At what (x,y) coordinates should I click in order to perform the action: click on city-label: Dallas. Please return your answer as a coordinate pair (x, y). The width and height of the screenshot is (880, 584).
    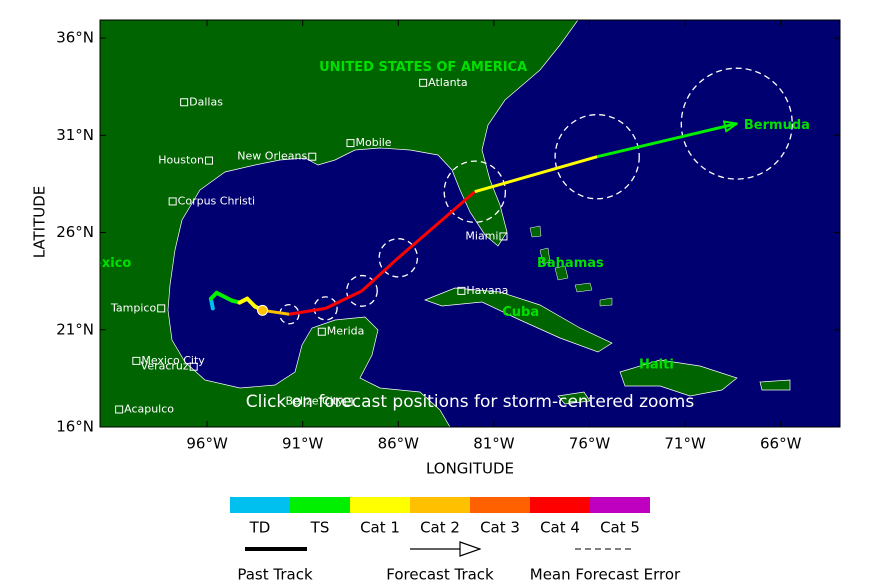
    Looking at the image, I should click on (206, 101).